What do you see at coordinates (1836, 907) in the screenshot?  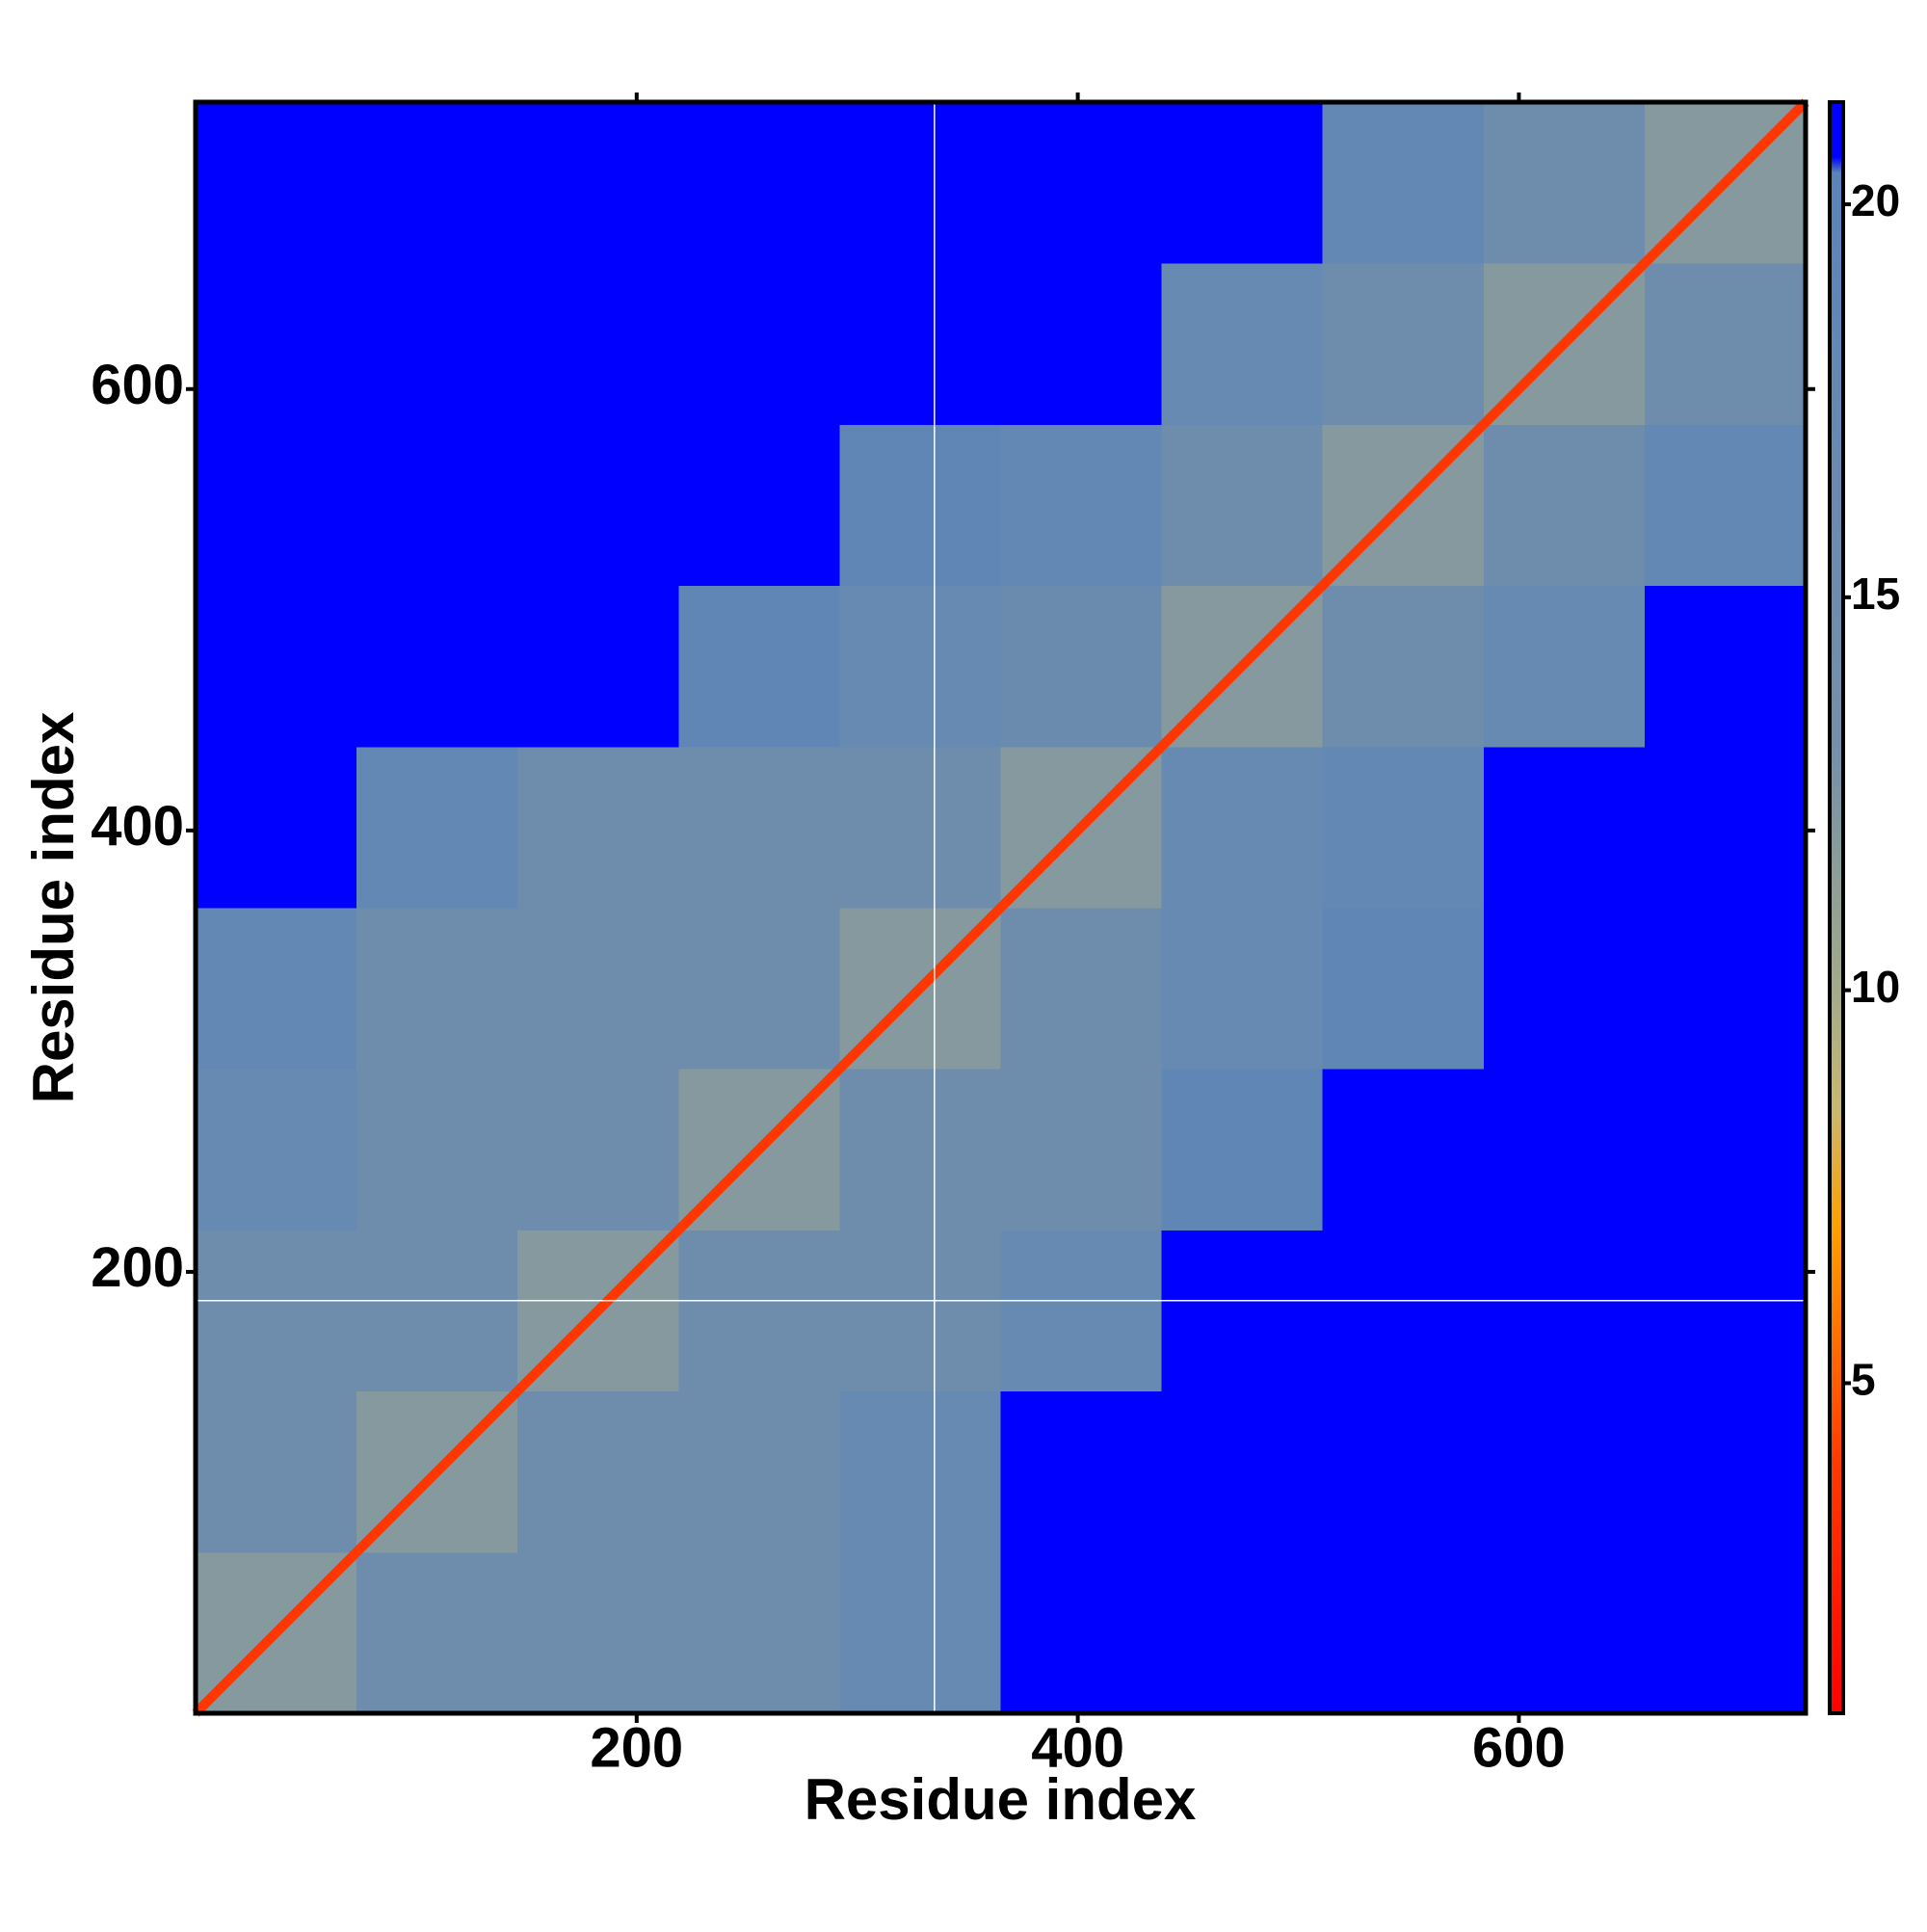 I see `colorbar` at bounding box center [1836, 907].